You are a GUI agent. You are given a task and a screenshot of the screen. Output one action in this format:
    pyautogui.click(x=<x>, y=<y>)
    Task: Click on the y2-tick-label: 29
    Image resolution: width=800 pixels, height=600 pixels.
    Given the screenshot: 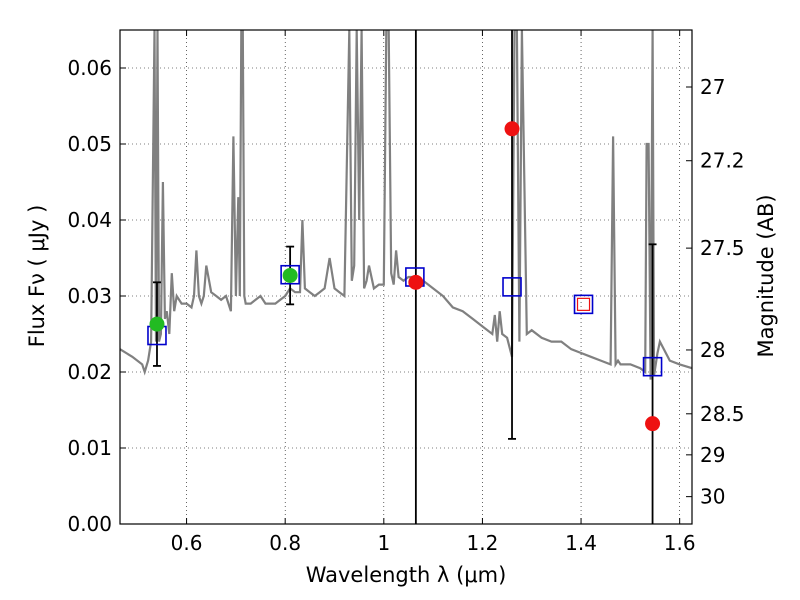 What is the action you would take?
    pyautogui.click(x=712, y=455)
    